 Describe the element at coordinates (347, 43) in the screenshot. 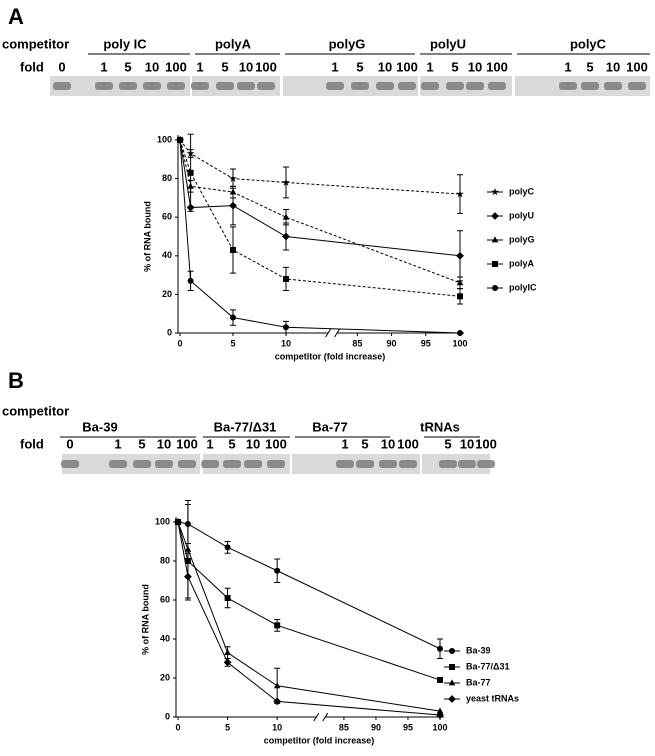

I see `group-label: polyG` at that location.